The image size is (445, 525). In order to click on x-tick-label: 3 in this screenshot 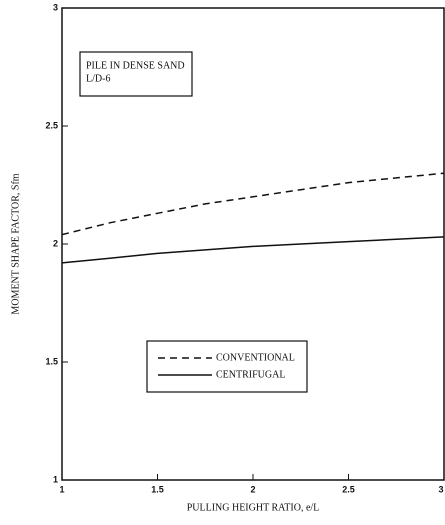, I will do `click(440, 489)`.